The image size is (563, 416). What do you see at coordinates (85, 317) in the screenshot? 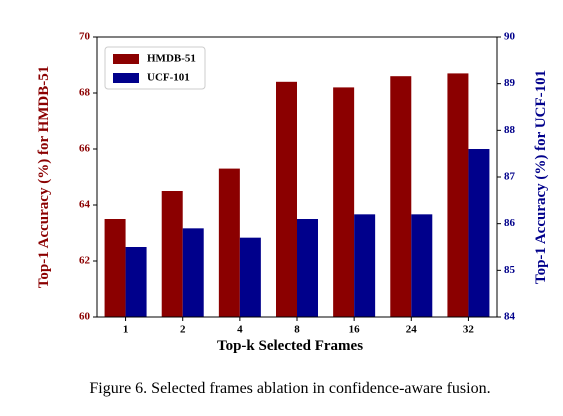
I see `y-tick-label: 60` at bounding box center [85, 317].